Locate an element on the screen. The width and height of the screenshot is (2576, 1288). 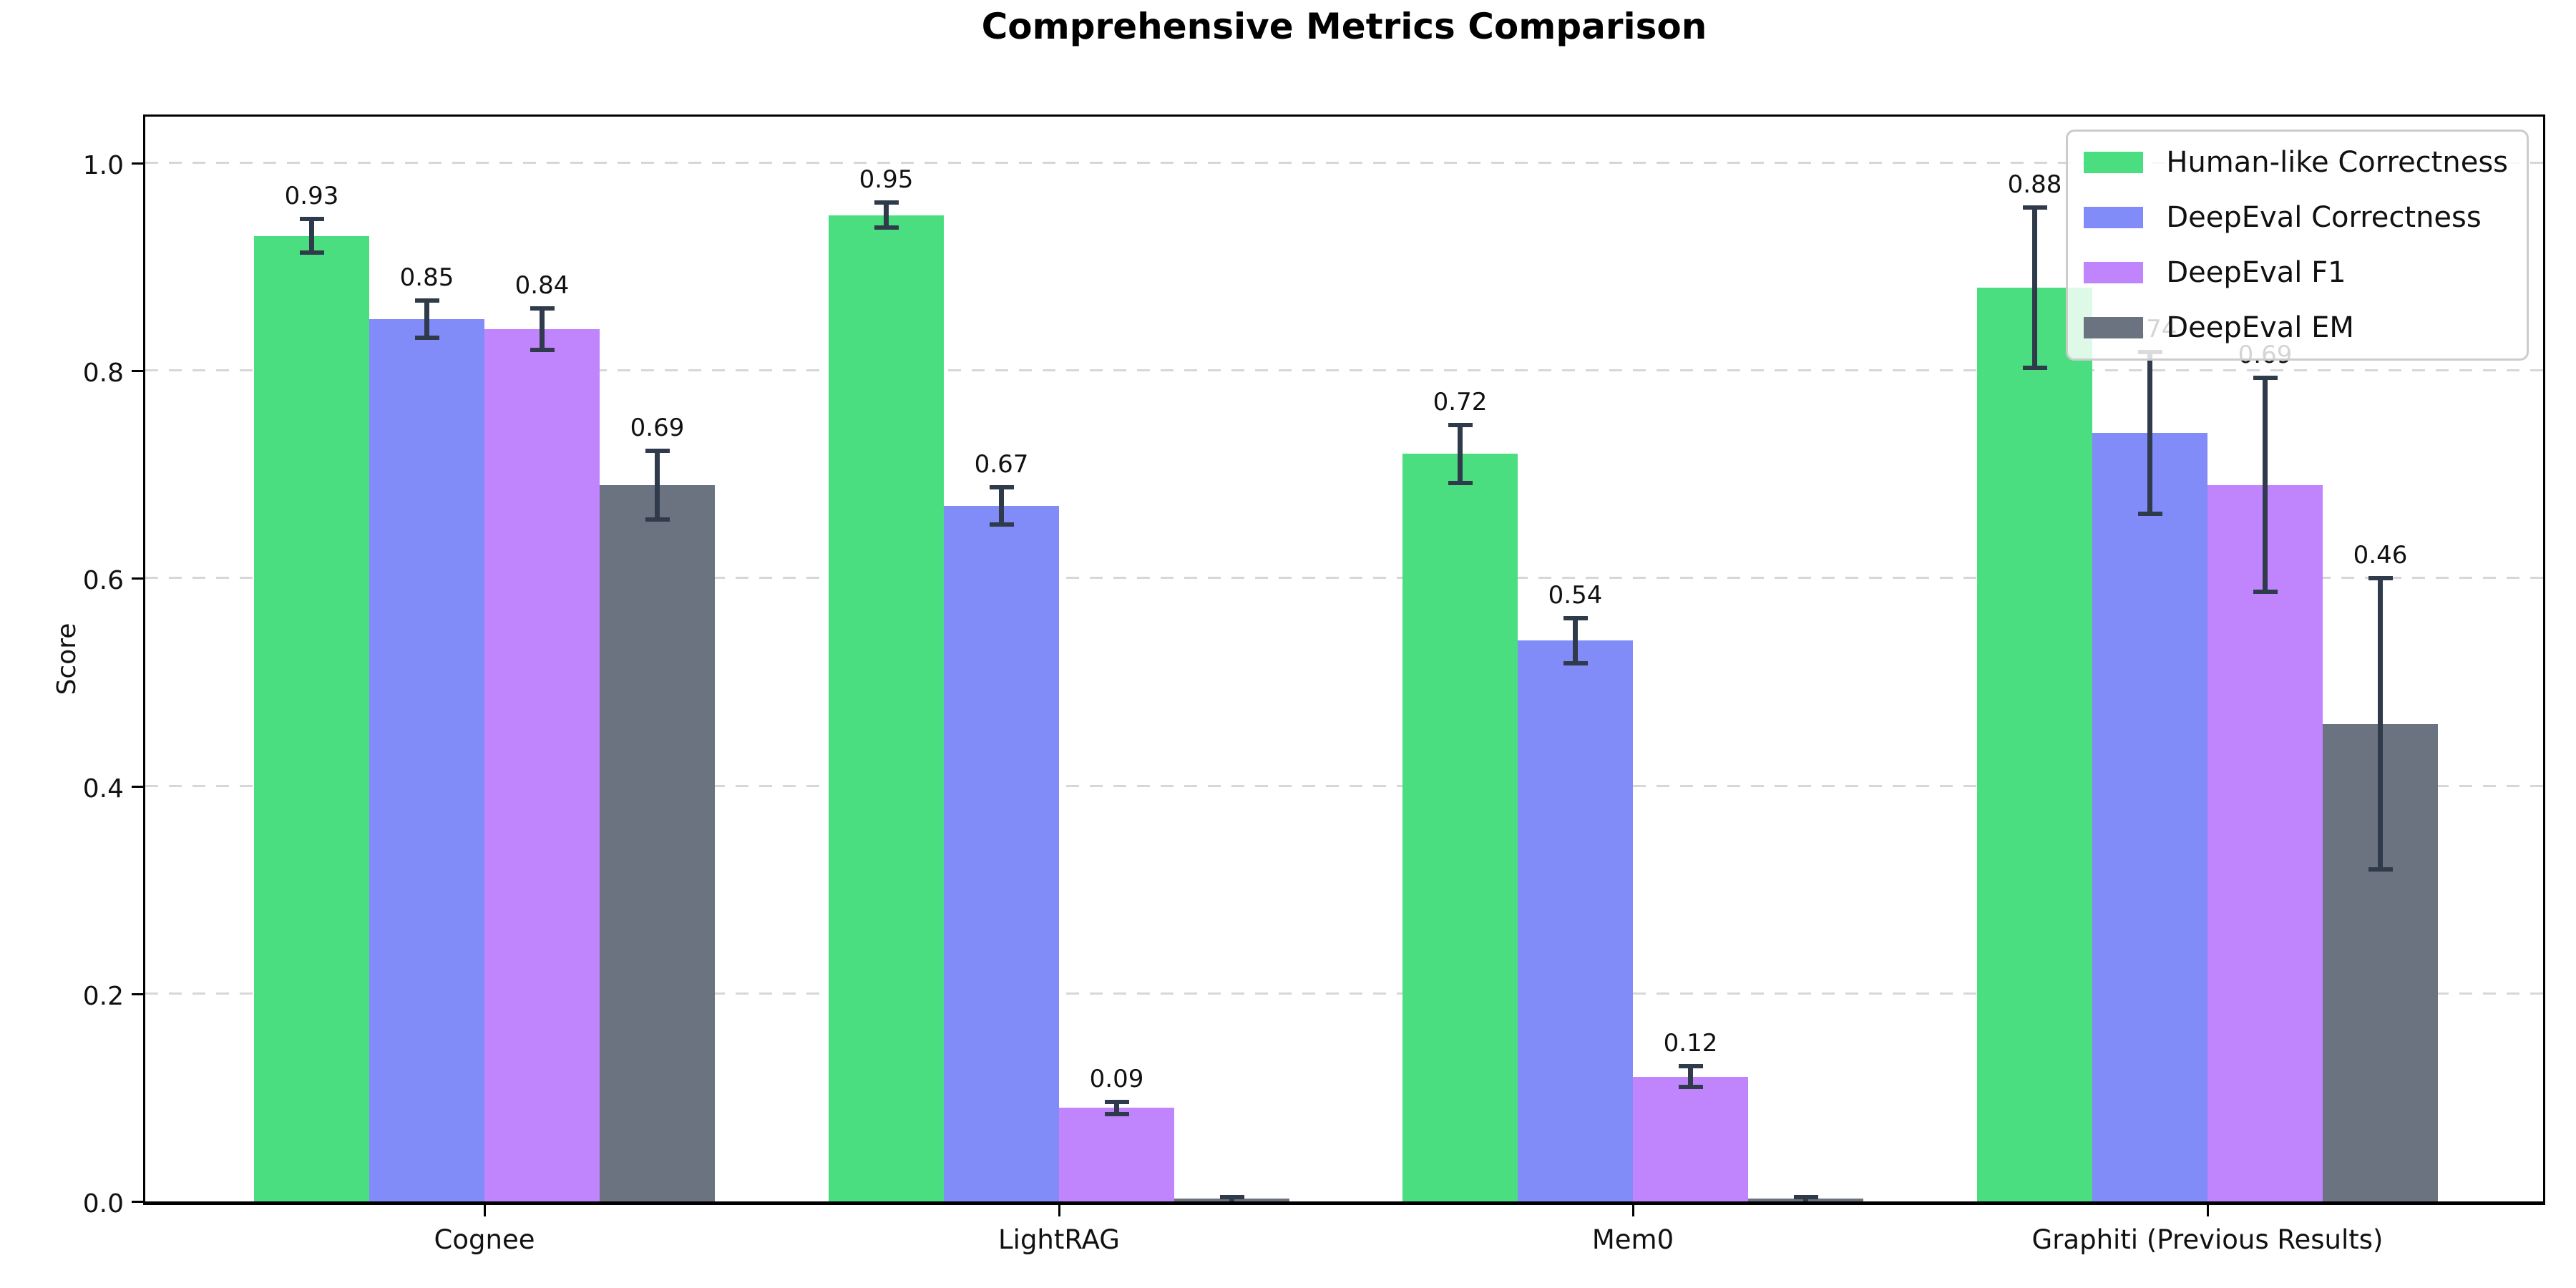
x-tick-label-3: Graphiti (Previous Results) is located at coordinates (2207, 1239).